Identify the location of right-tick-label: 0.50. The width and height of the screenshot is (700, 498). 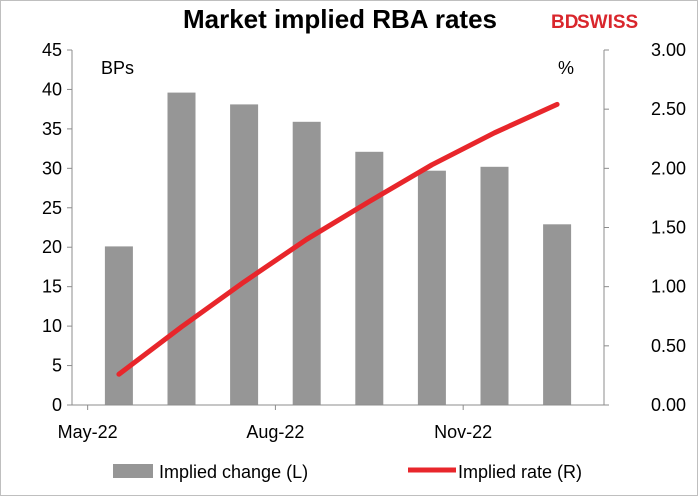
(668, 346).